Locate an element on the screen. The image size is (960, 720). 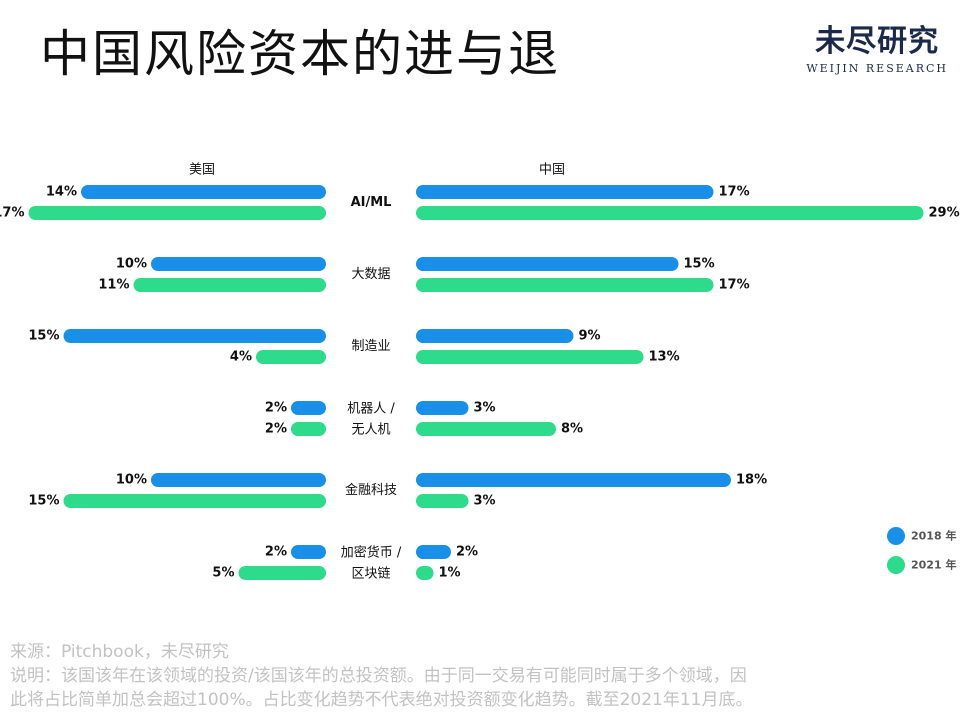
data-label-cn: 29% is located at coordinates (944, 213).